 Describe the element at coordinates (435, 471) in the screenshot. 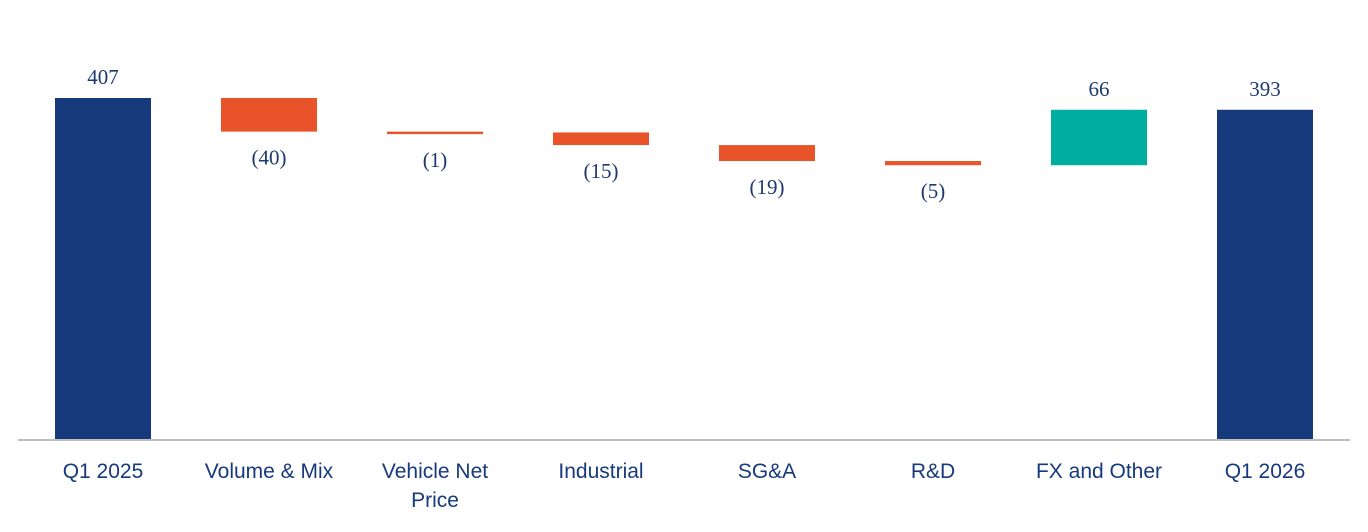

I see `category-label-line: Vehicle Net` at that location.